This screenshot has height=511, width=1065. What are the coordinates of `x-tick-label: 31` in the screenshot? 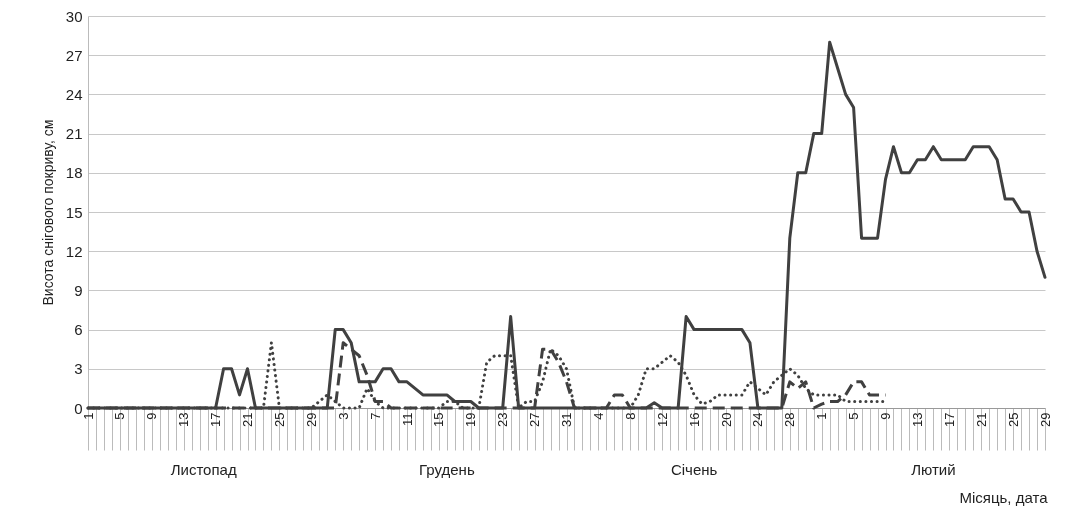 It's located at (566, 419).